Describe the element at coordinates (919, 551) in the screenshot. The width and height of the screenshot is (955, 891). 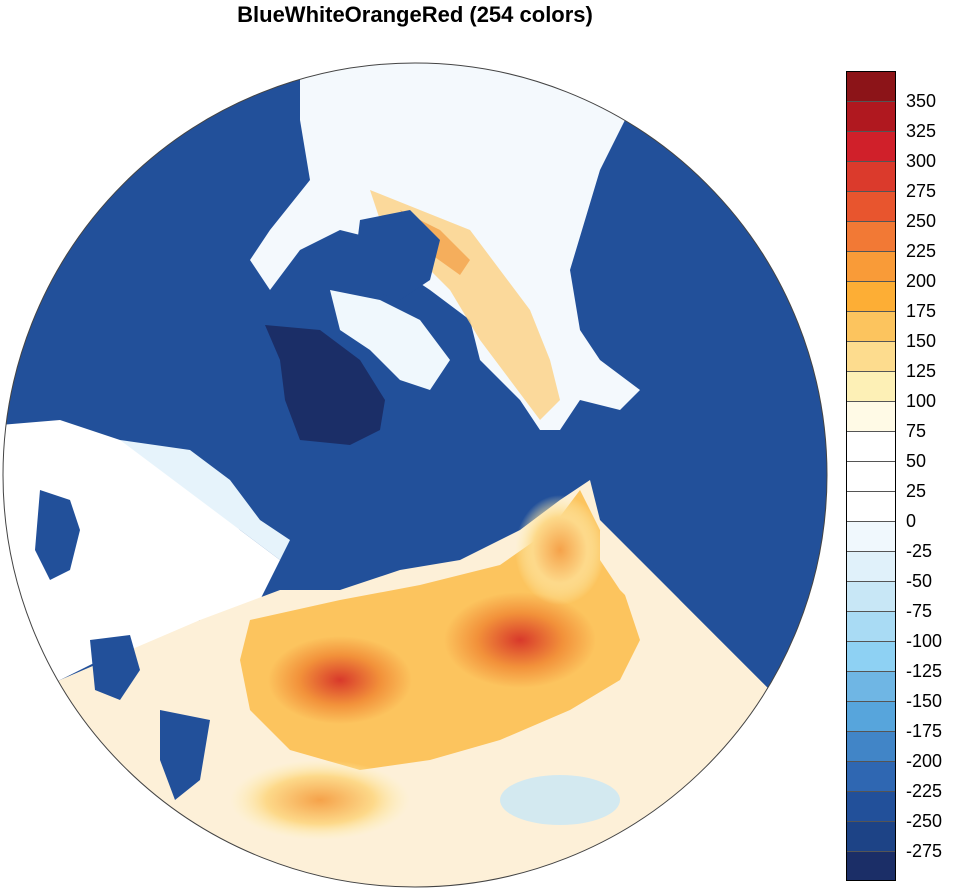
I see `colorbar-tick-label: -25` at that location.